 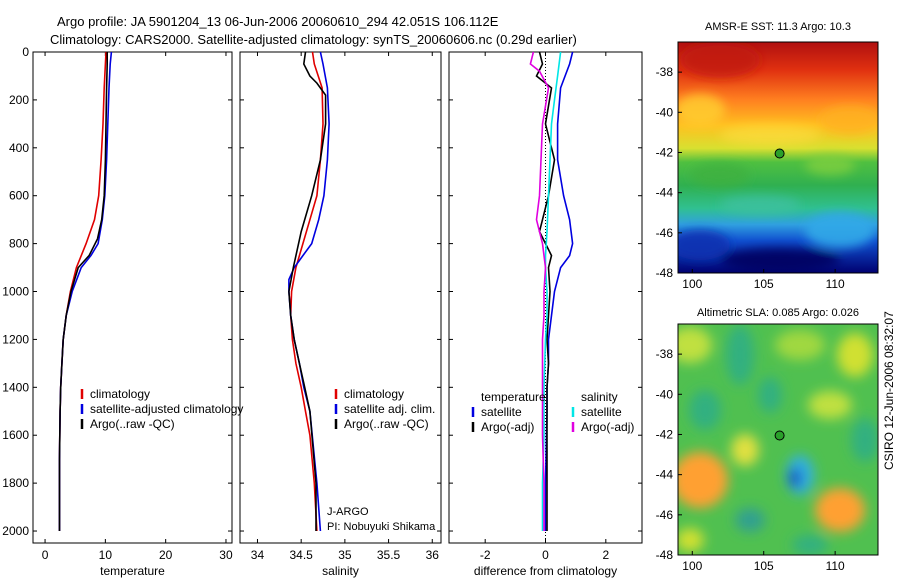 I want to click on sst-map-title: AMSR-E SST: 11.3 Argo: 10.3, so click(x=778, y=27).